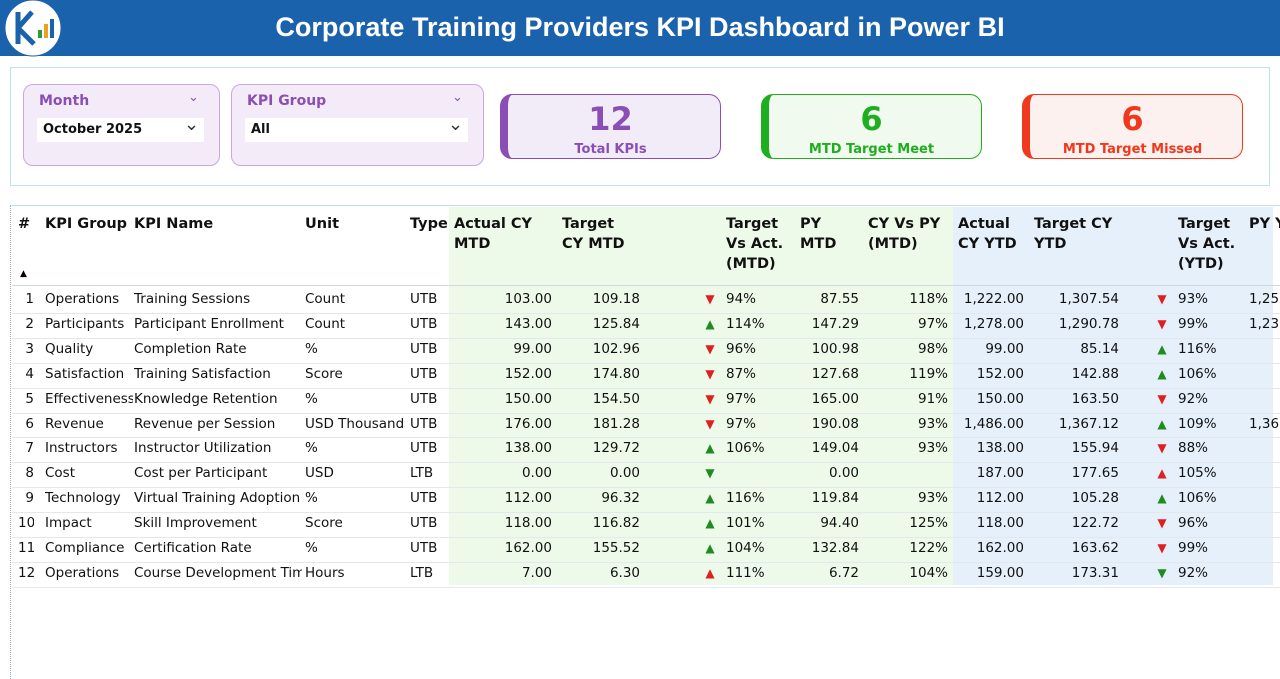  I want to click on table-cell: 173.31, so click(1095, 572).